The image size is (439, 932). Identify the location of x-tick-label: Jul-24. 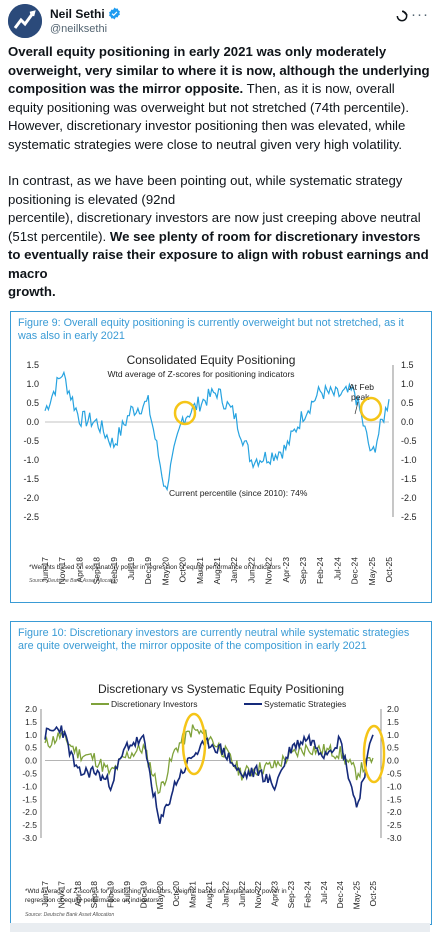
(337, 568).